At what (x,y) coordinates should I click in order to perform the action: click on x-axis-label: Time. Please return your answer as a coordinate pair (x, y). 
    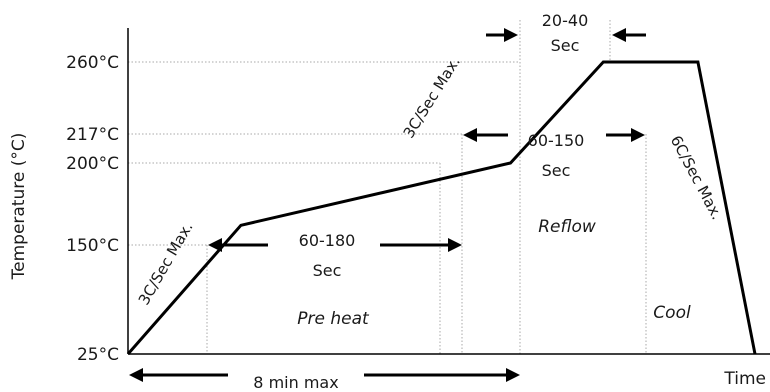
    Looking at the image, I should click on (744, 379).